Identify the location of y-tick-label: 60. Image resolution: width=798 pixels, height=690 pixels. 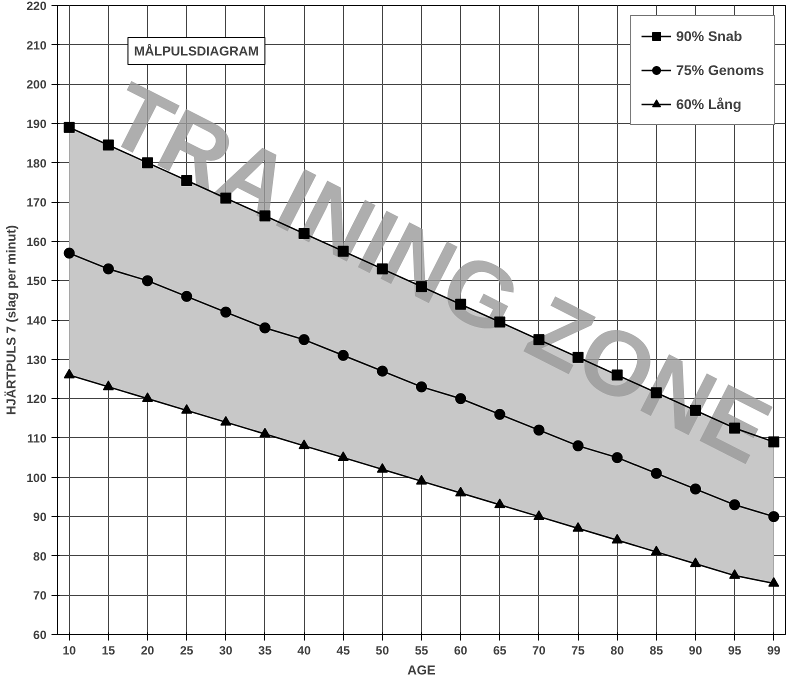
(40, 635).